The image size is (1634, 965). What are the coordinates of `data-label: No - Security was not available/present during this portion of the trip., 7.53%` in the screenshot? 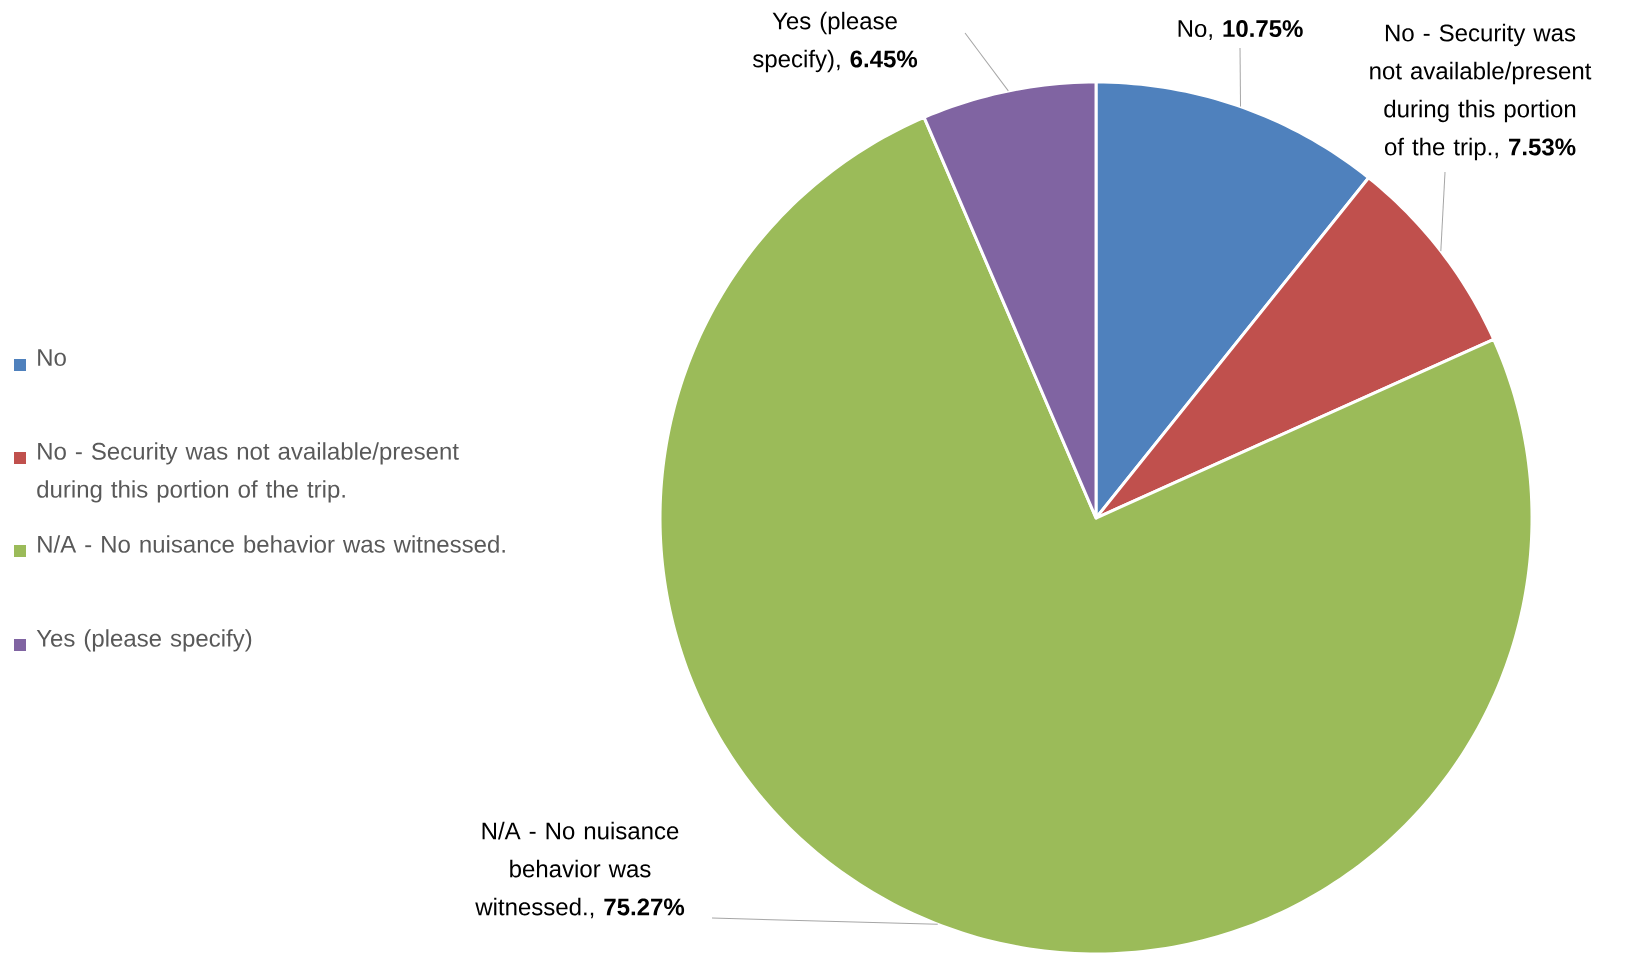 It's located at (1481, 92).